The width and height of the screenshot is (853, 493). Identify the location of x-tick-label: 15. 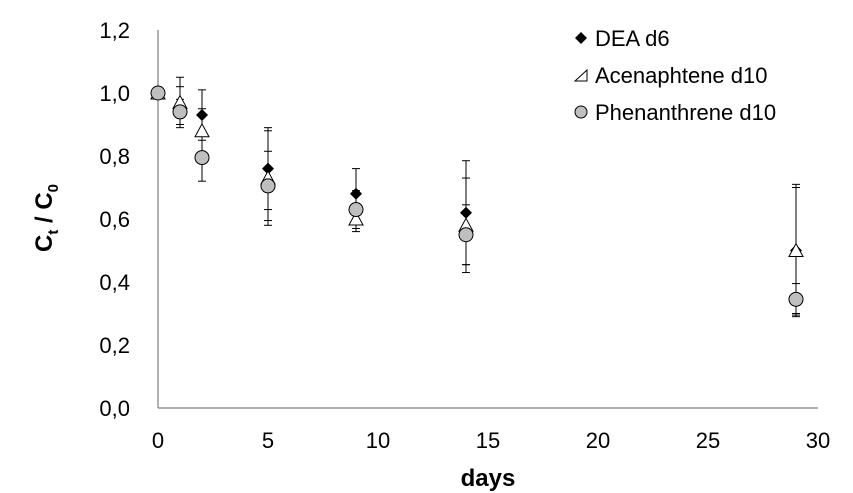
(488, 440).